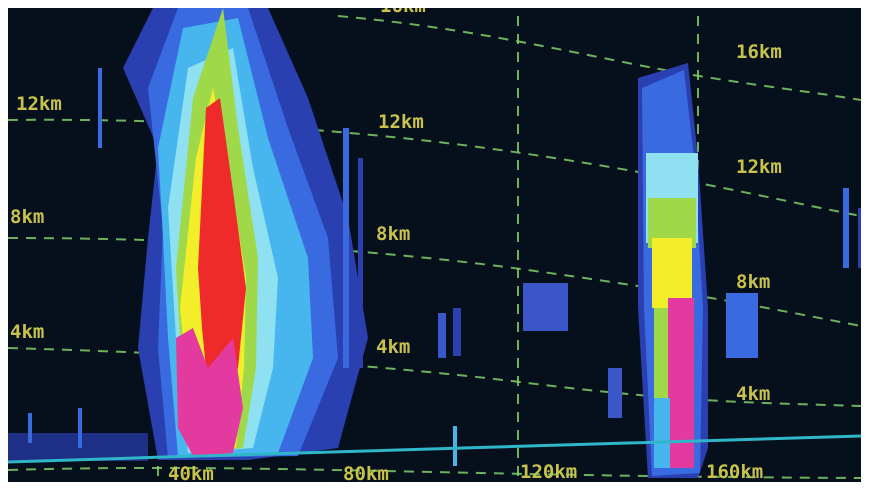  I want to click on height-label-mid-4km: 4km, so click(393, 347).